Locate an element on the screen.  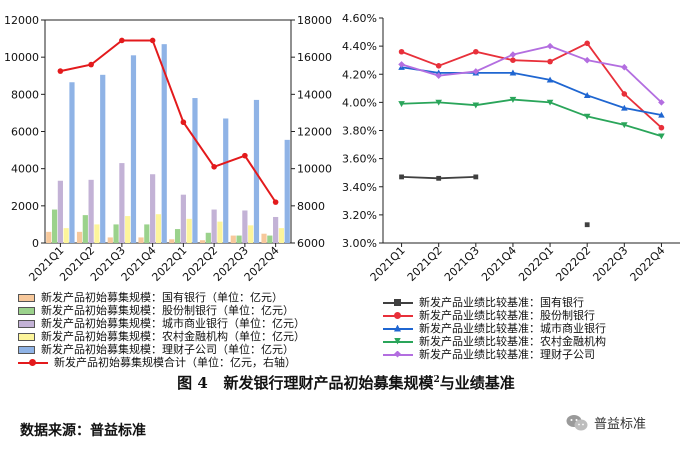
pct-x-tick-label: 2022Q4 is located at coordinates (647, 264).